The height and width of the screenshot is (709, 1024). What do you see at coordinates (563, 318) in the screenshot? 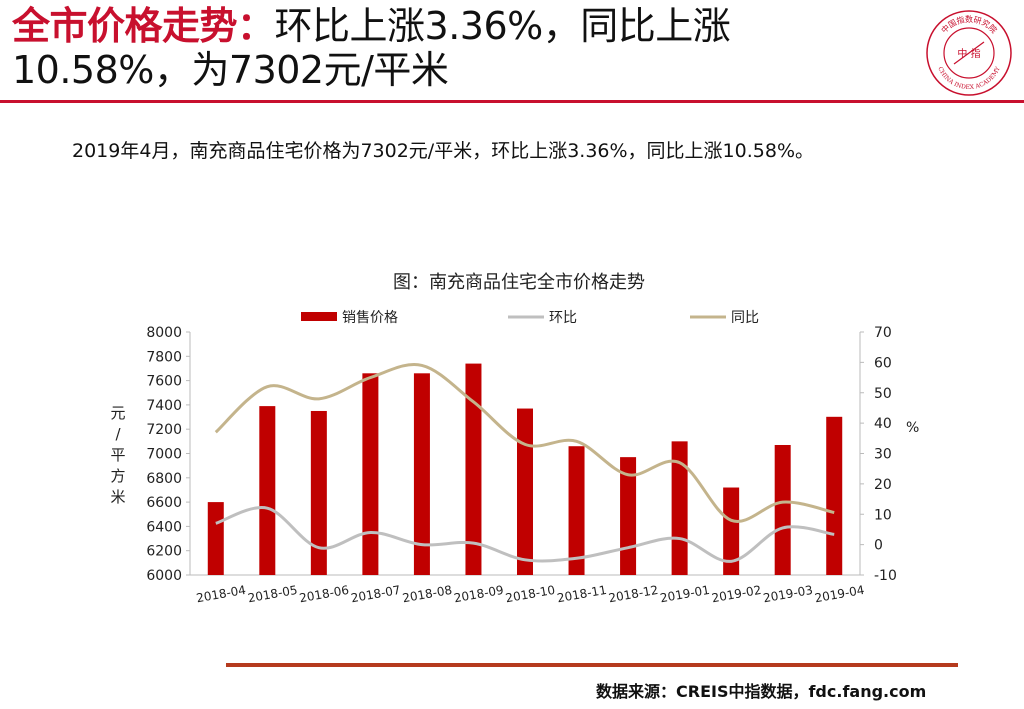
I see `legend-label: 环比` at bounding box center [563, 318].